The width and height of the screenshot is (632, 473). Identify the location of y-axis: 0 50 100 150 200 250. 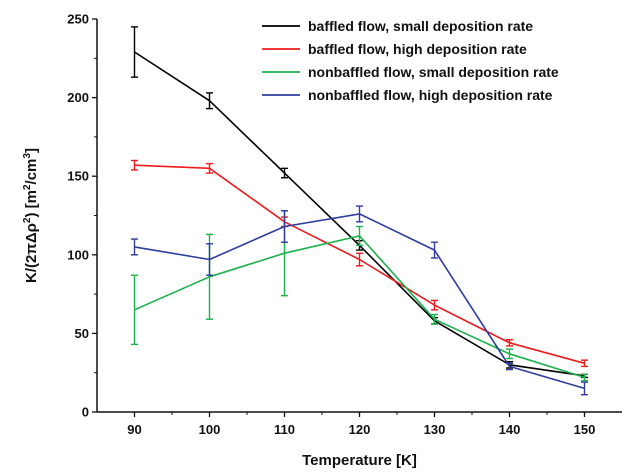
(82, 216).